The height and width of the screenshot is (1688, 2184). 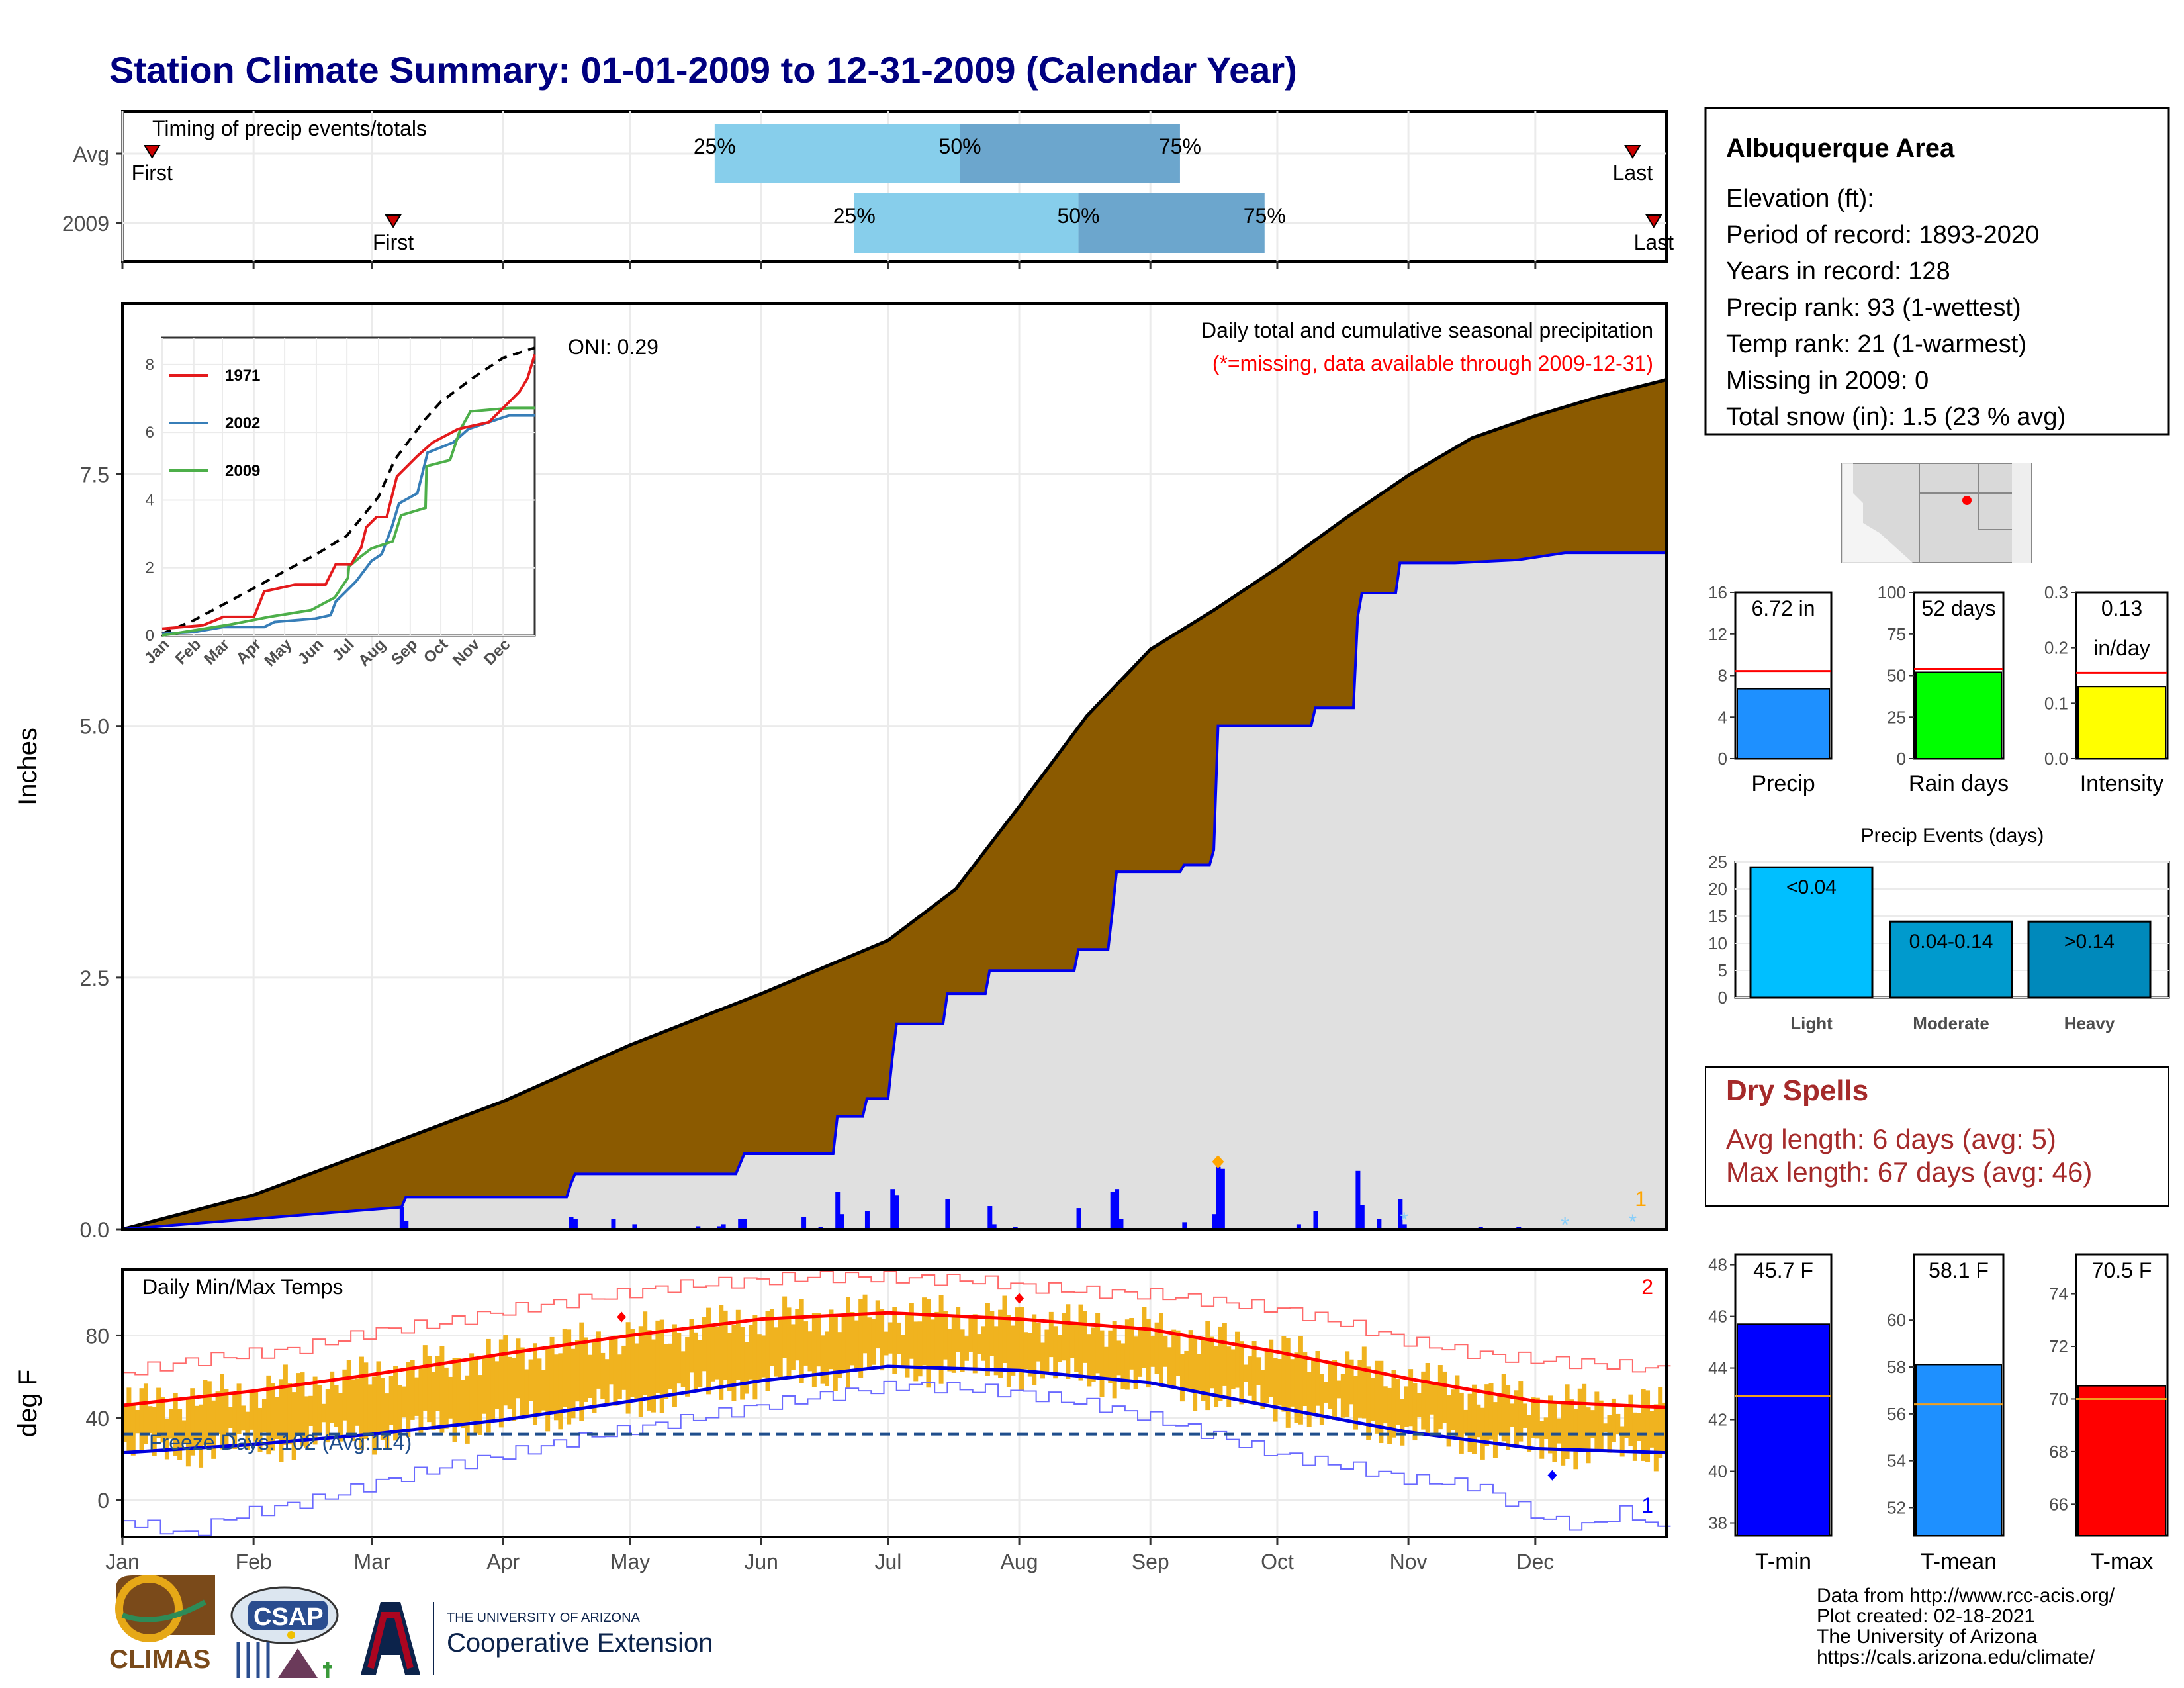 I want to click on month-label: May, so click(x=630, y=1561).